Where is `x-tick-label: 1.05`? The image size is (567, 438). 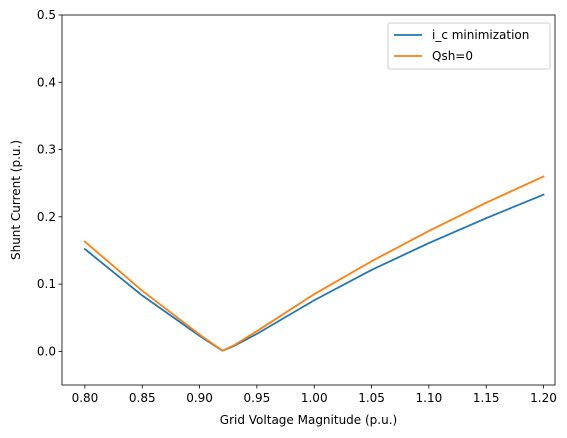
x-tick-label: 1.05 is located at coordinates (371, 398).